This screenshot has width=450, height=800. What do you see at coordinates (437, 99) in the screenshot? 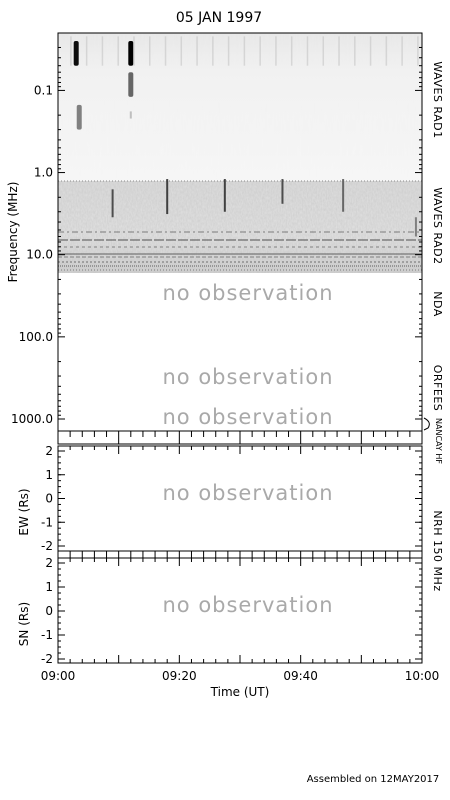
I see `instrument-label-waves-rad1: WAVES RAD1` at bounding box center [437, 99].